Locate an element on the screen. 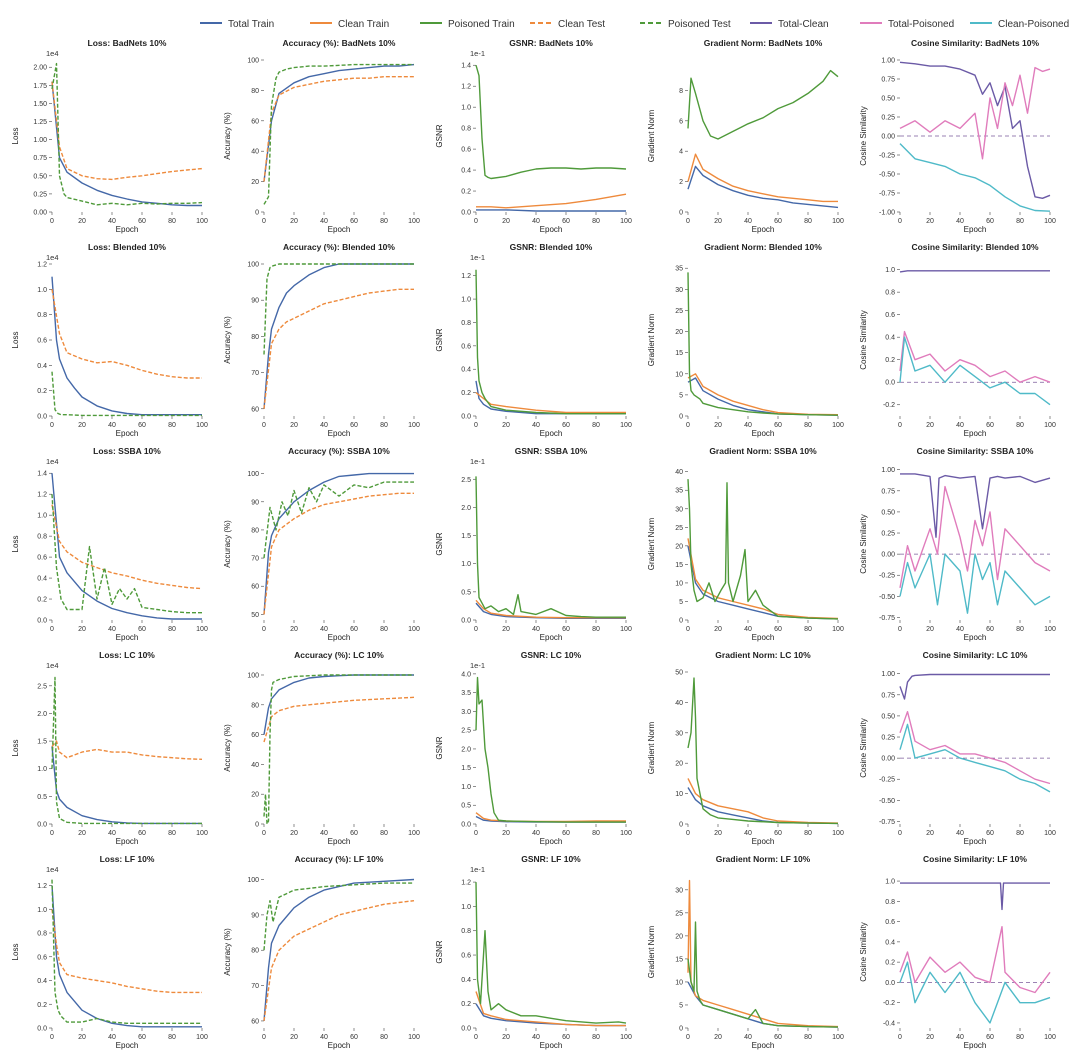 Image resolution: width=1080 pixels, height=1059 pixels. y-tick-label: 0.5 is located at coordinates (466, 806).